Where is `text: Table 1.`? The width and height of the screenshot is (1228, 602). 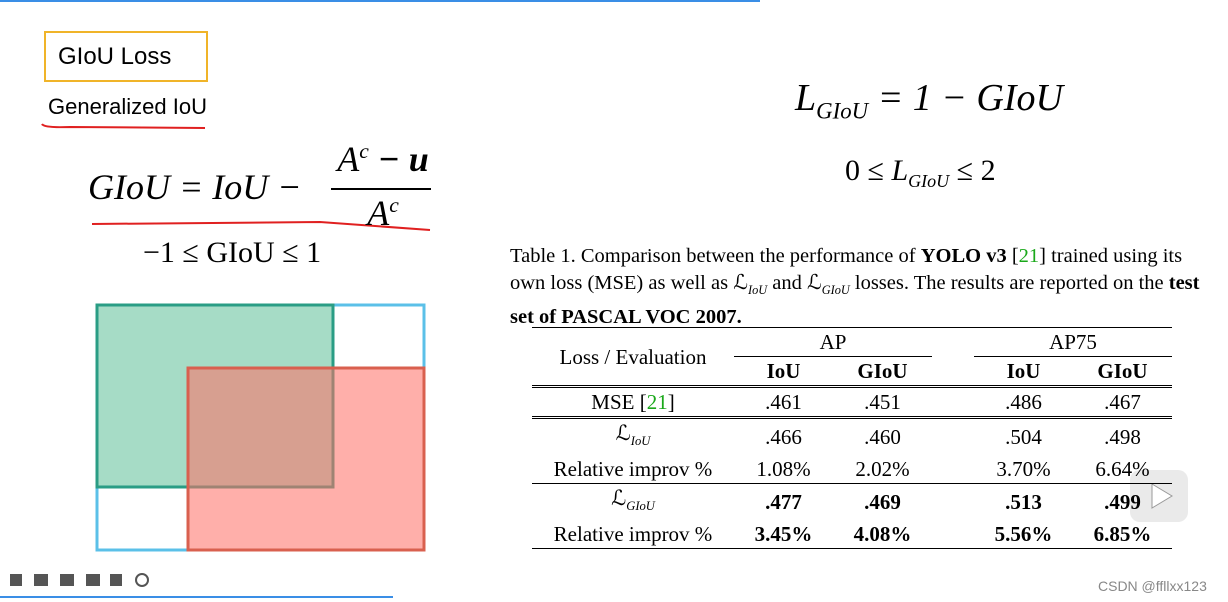
text: Table 1. is located at coordinates (543, 256).